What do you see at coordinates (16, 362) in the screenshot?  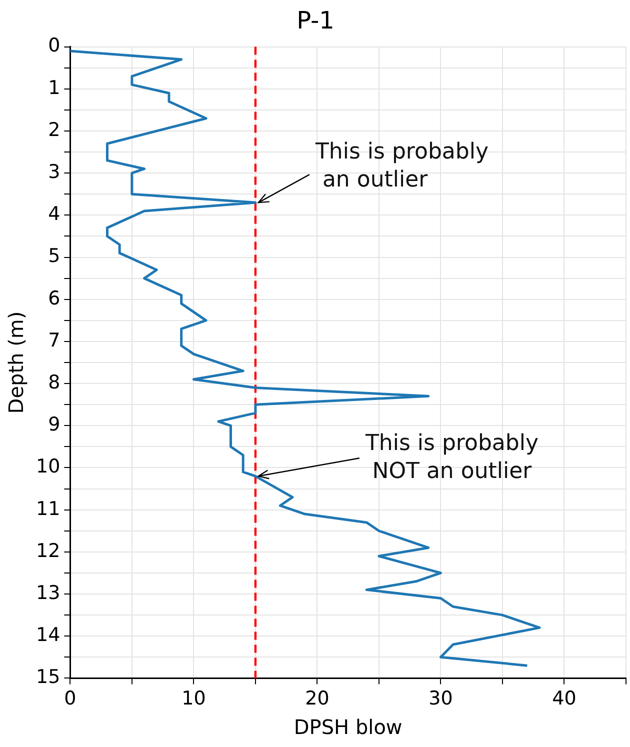 I see `y-axis-title: Depth (m)` at bounding box center [16, 362].